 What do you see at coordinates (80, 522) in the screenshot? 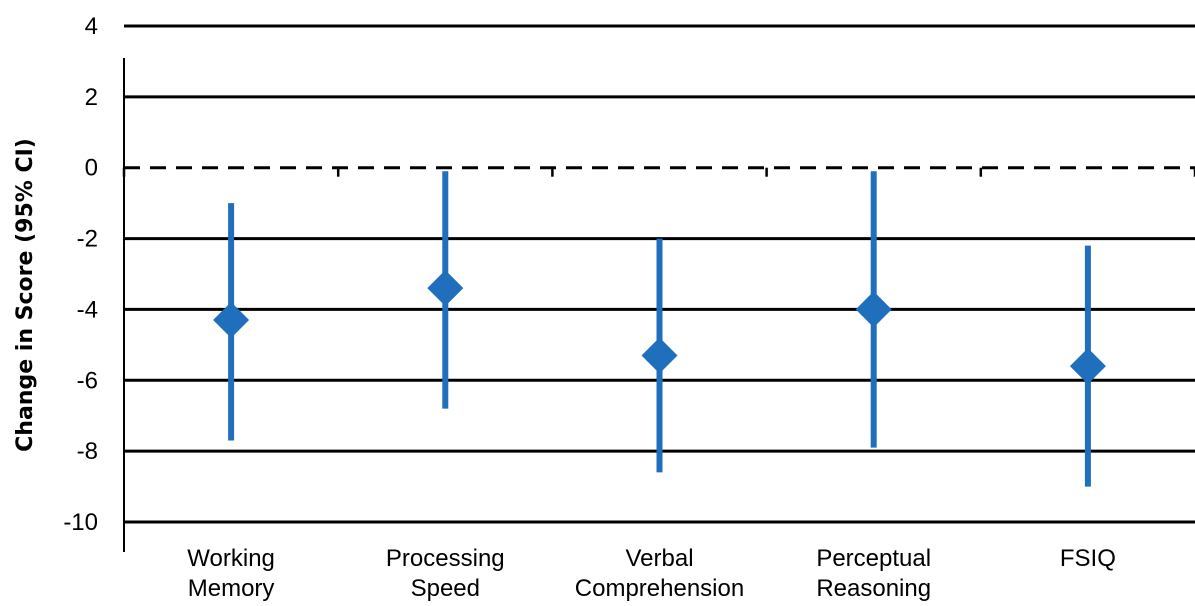
I see `y-tick-label: -10` at bounding box center [80, 522].